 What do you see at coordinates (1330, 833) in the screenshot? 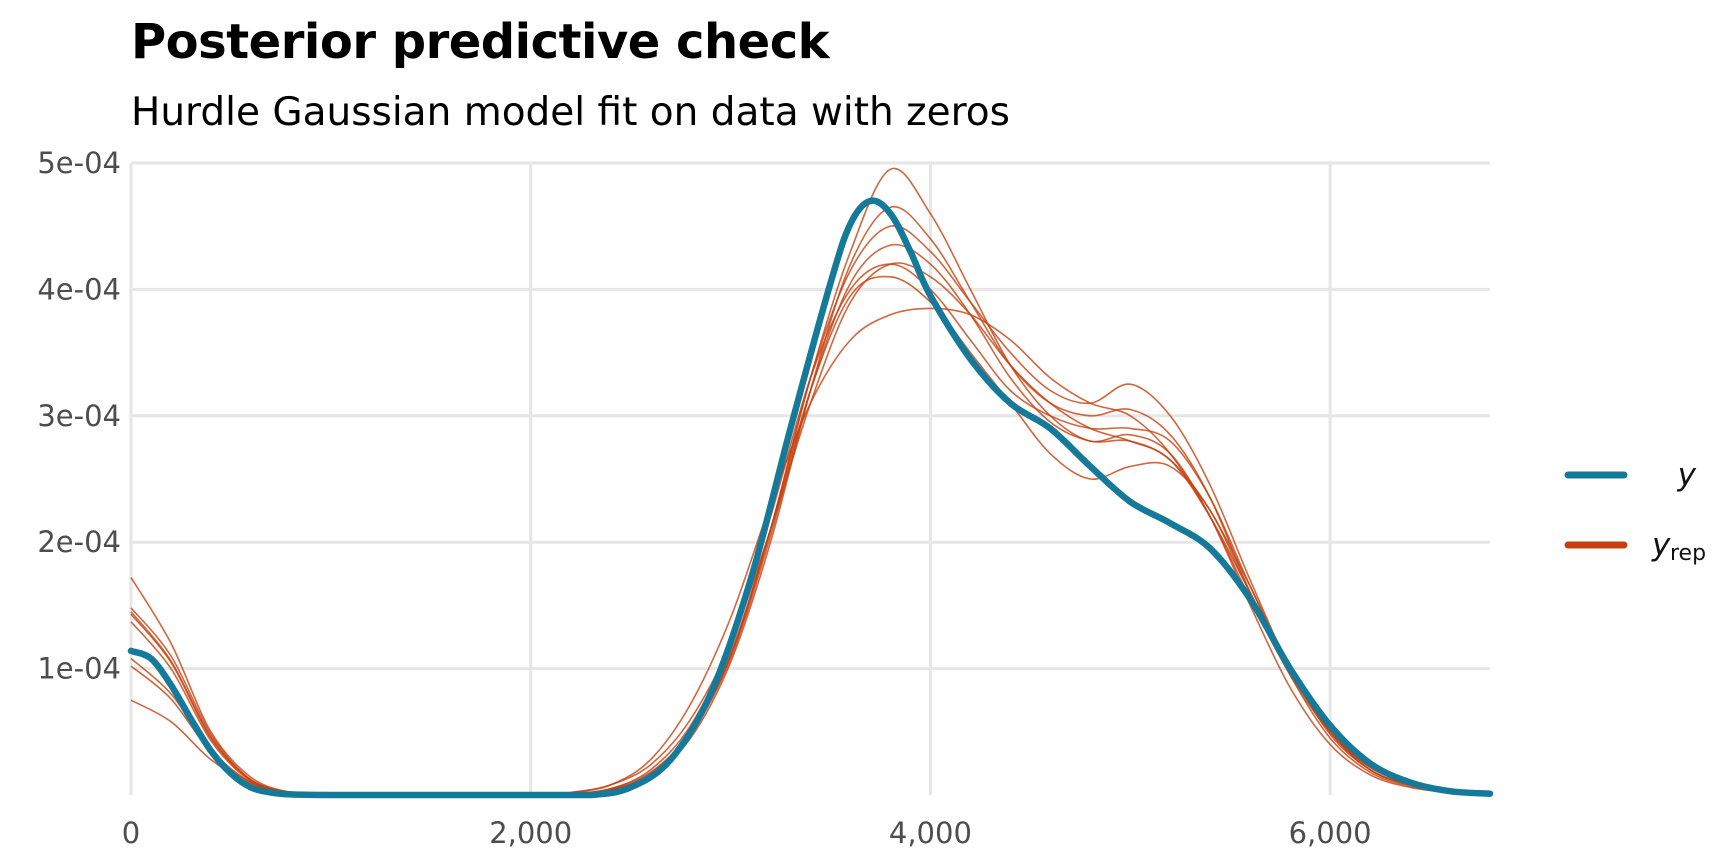
I see `x-tick-label: 6,000` at bounding box center [1330, 833].